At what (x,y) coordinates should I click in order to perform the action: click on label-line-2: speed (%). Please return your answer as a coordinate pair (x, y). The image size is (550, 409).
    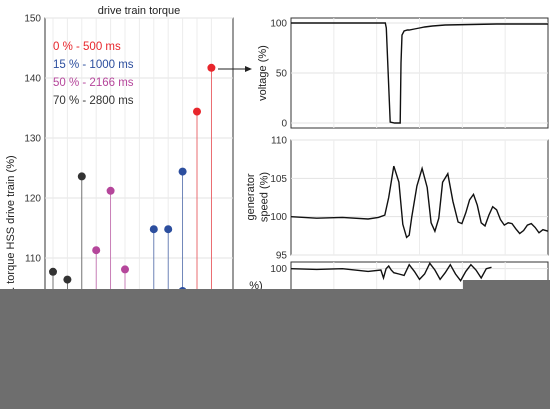
    Looking at the image, I should click on (265, 197).